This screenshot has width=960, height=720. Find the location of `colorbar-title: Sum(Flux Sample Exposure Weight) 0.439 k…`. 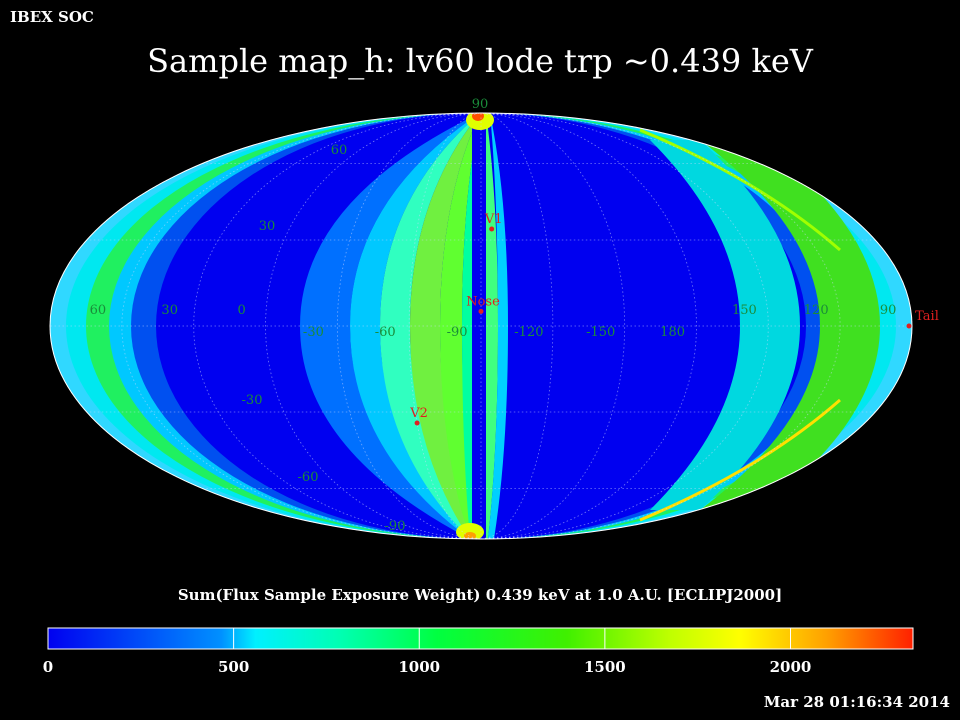

colorbar-title: Sum(Flux Sample Exposure Weight) 0.439 k… is located at coordinates (480, 595).